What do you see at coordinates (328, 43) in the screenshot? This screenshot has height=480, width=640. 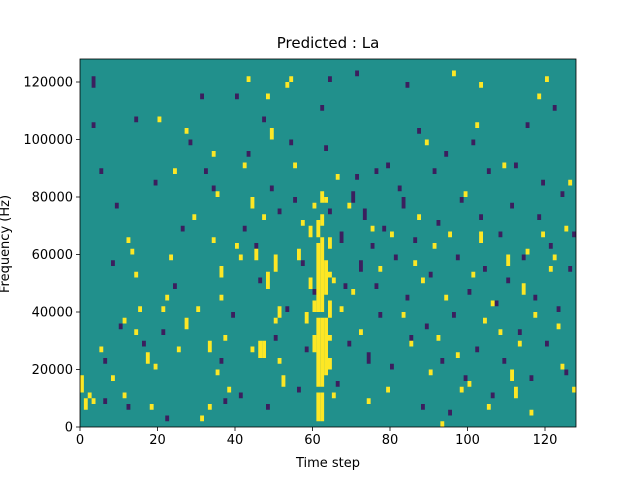 I see `chart-title: Predicted : La` at bounding box center [328, 43].